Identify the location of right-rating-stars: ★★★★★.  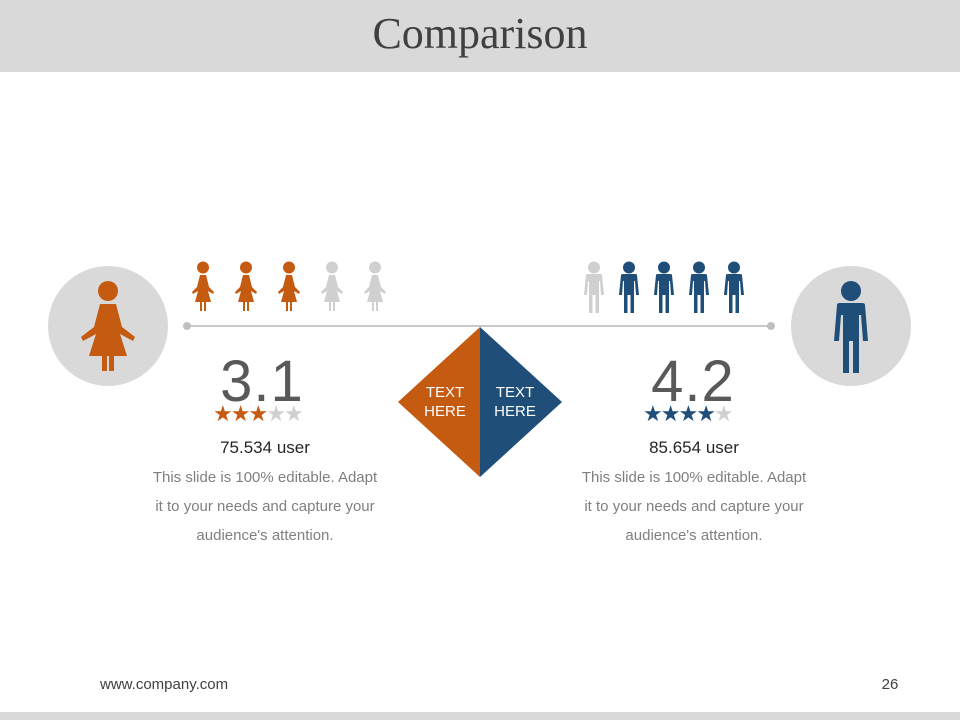
(688, 414).